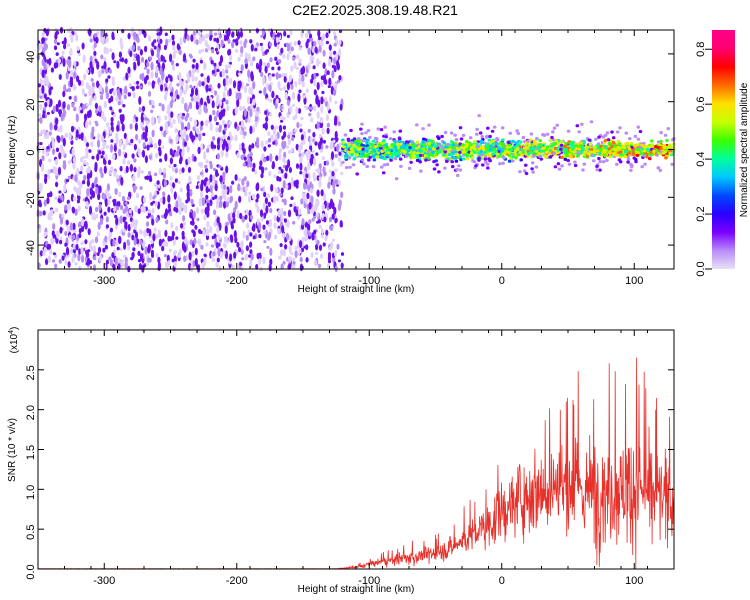  I want to click on colorbar-ticks: 0.00.20.40.60.8, so click(703, 159).